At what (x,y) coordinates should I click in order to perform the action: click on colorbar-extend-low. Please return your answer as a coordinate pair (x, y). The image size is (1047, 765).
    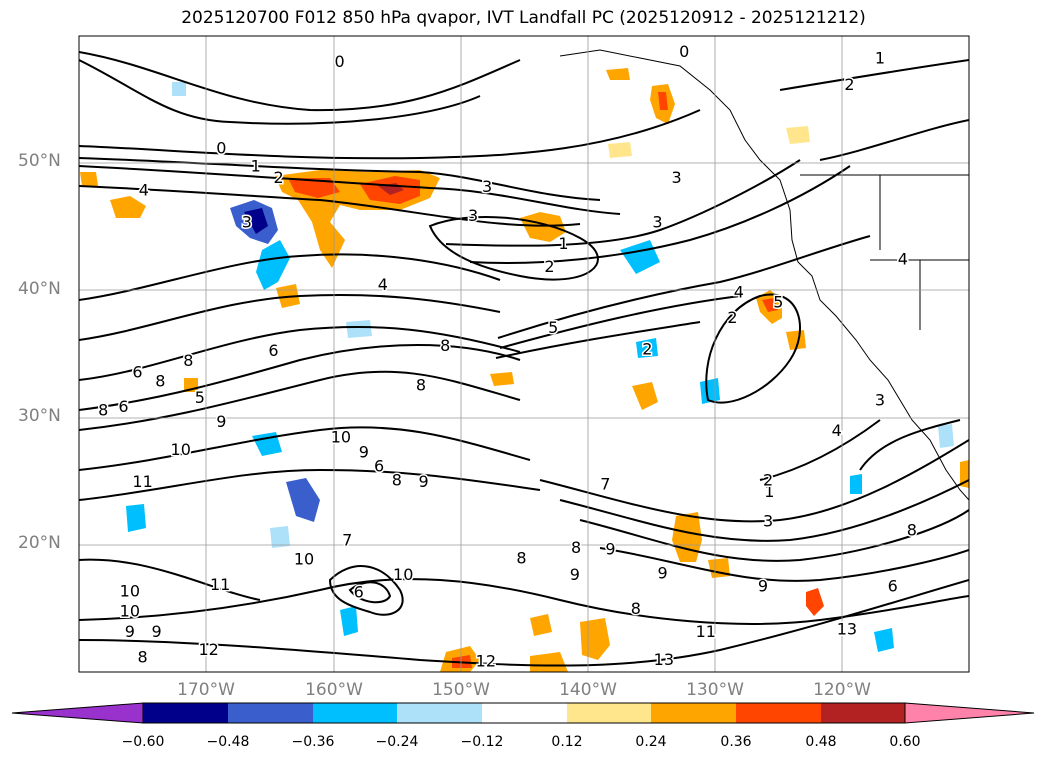
    Looking at the image, I should click on (77, 713).